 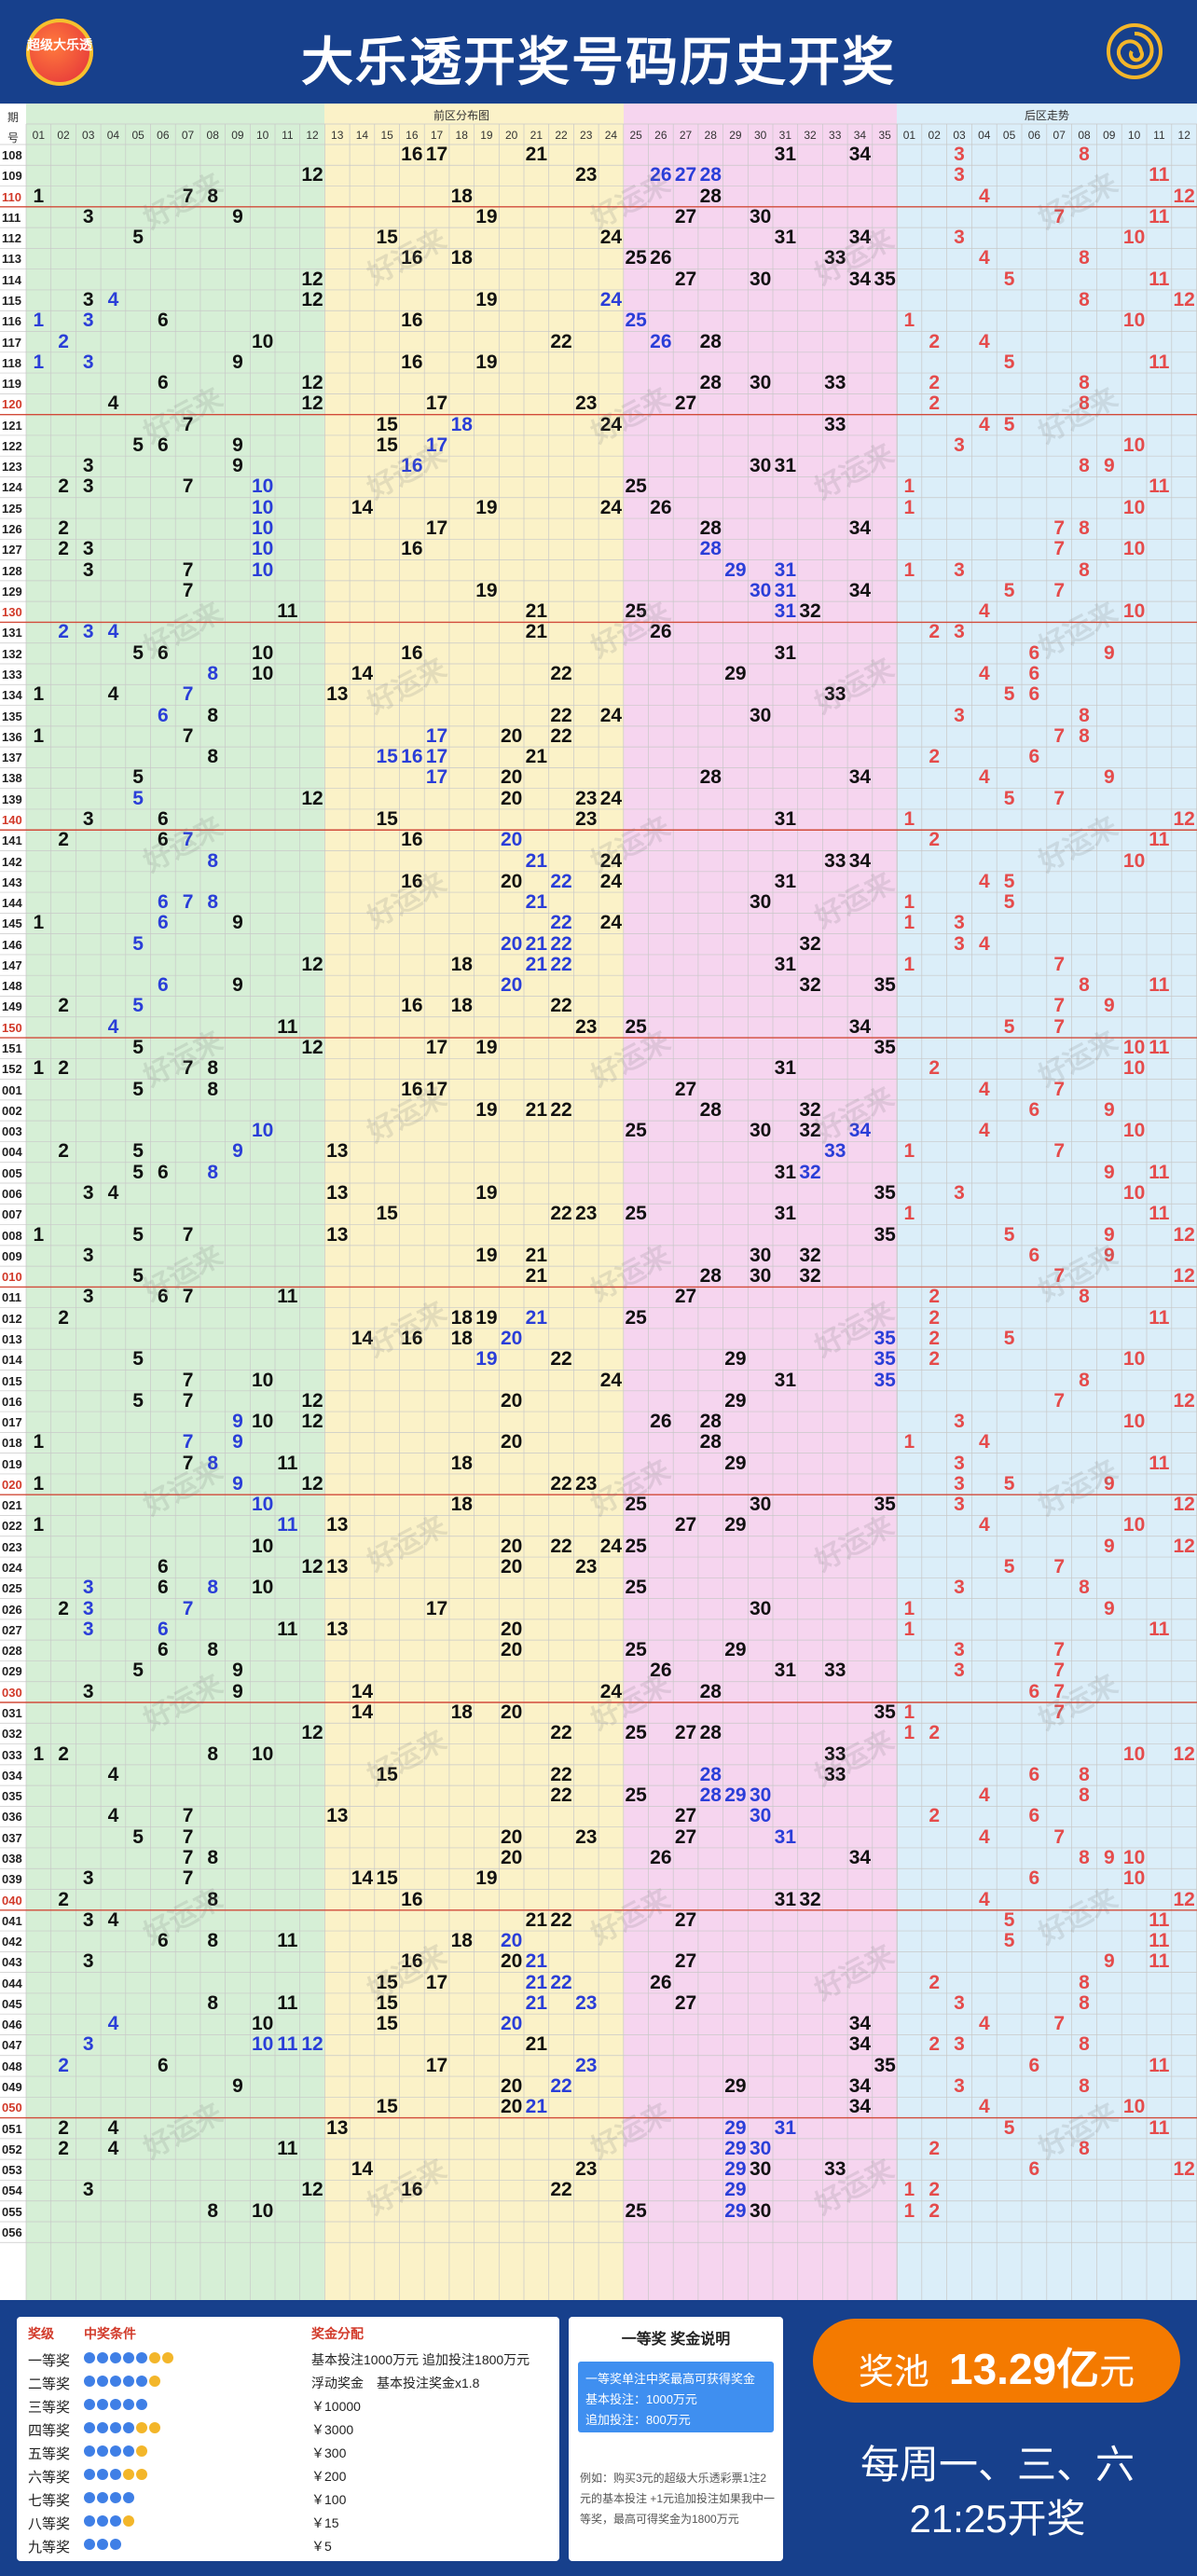 I want to click on page-header: 超级大乐透 大乐透开奖号码历史开奖, so click(x=598, y=51).